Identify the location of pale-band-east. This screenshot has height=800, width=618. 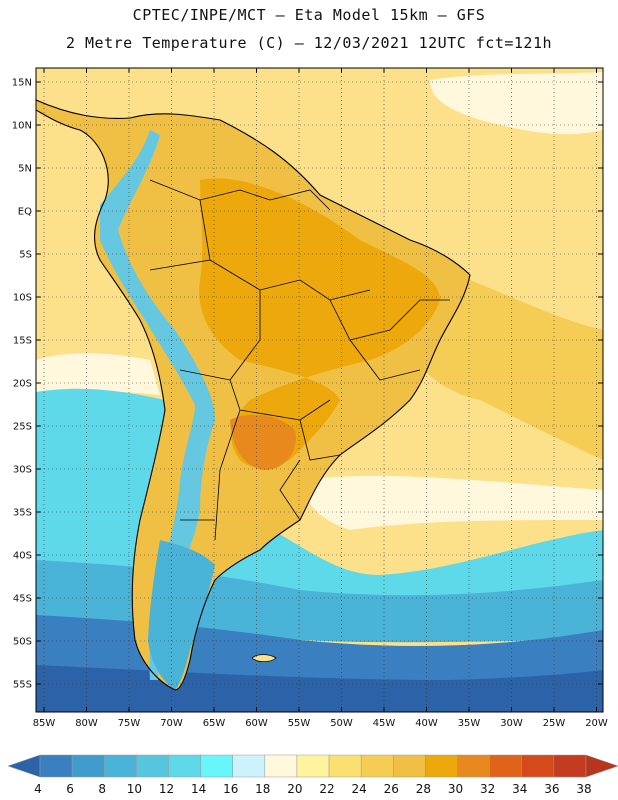
(451, 502).